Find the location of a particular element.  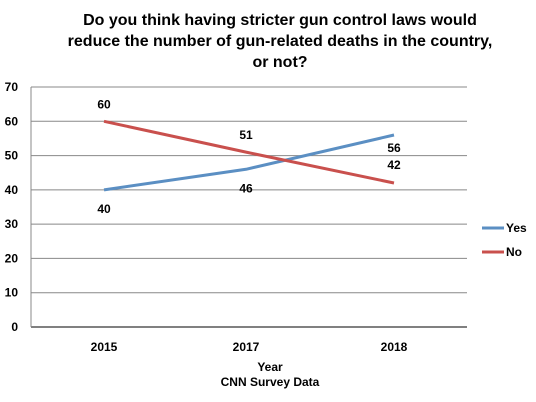

data-label-no: 51 is located at coordinates (246, 135).